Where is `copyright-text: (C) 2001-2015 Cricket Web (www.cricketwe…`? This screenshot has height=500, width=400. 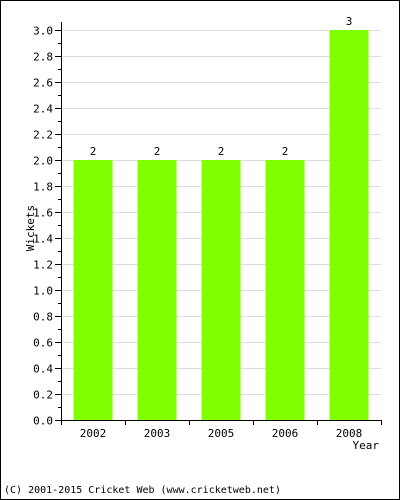 copyright-text: (C) 2001-2015 Cricket Web (www.cricketwe… is located at coordinates (142, 490).